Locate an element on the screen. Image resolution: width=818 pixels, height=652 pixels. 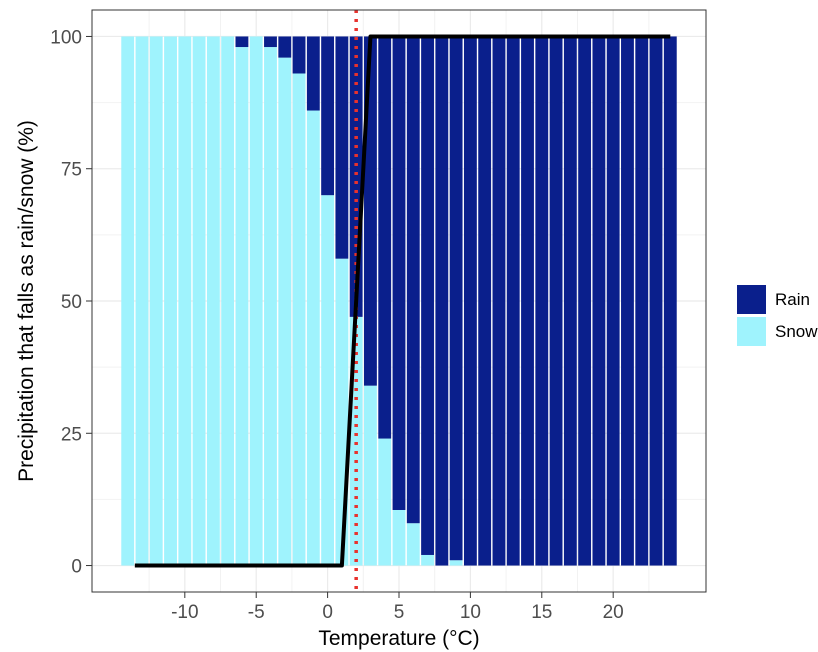
y-tick-label: 100 is located at coordinates (66, 37).